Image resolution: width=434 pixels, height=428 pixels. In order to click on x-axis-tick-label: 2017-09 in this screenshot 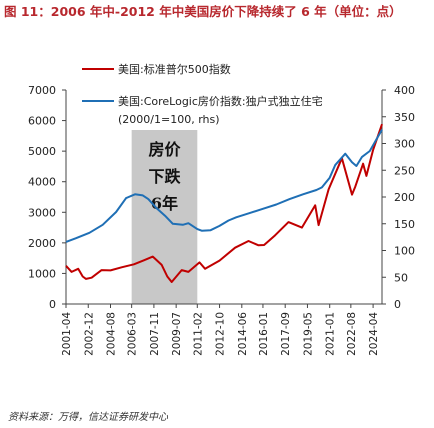, I will do `click(286, 334)`.